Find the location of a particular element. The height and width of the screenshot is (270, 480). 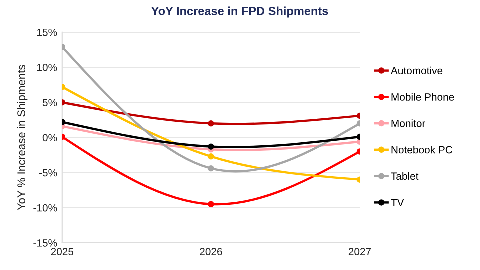

y-tick-label: 5% is located at coordinates (50, 102).